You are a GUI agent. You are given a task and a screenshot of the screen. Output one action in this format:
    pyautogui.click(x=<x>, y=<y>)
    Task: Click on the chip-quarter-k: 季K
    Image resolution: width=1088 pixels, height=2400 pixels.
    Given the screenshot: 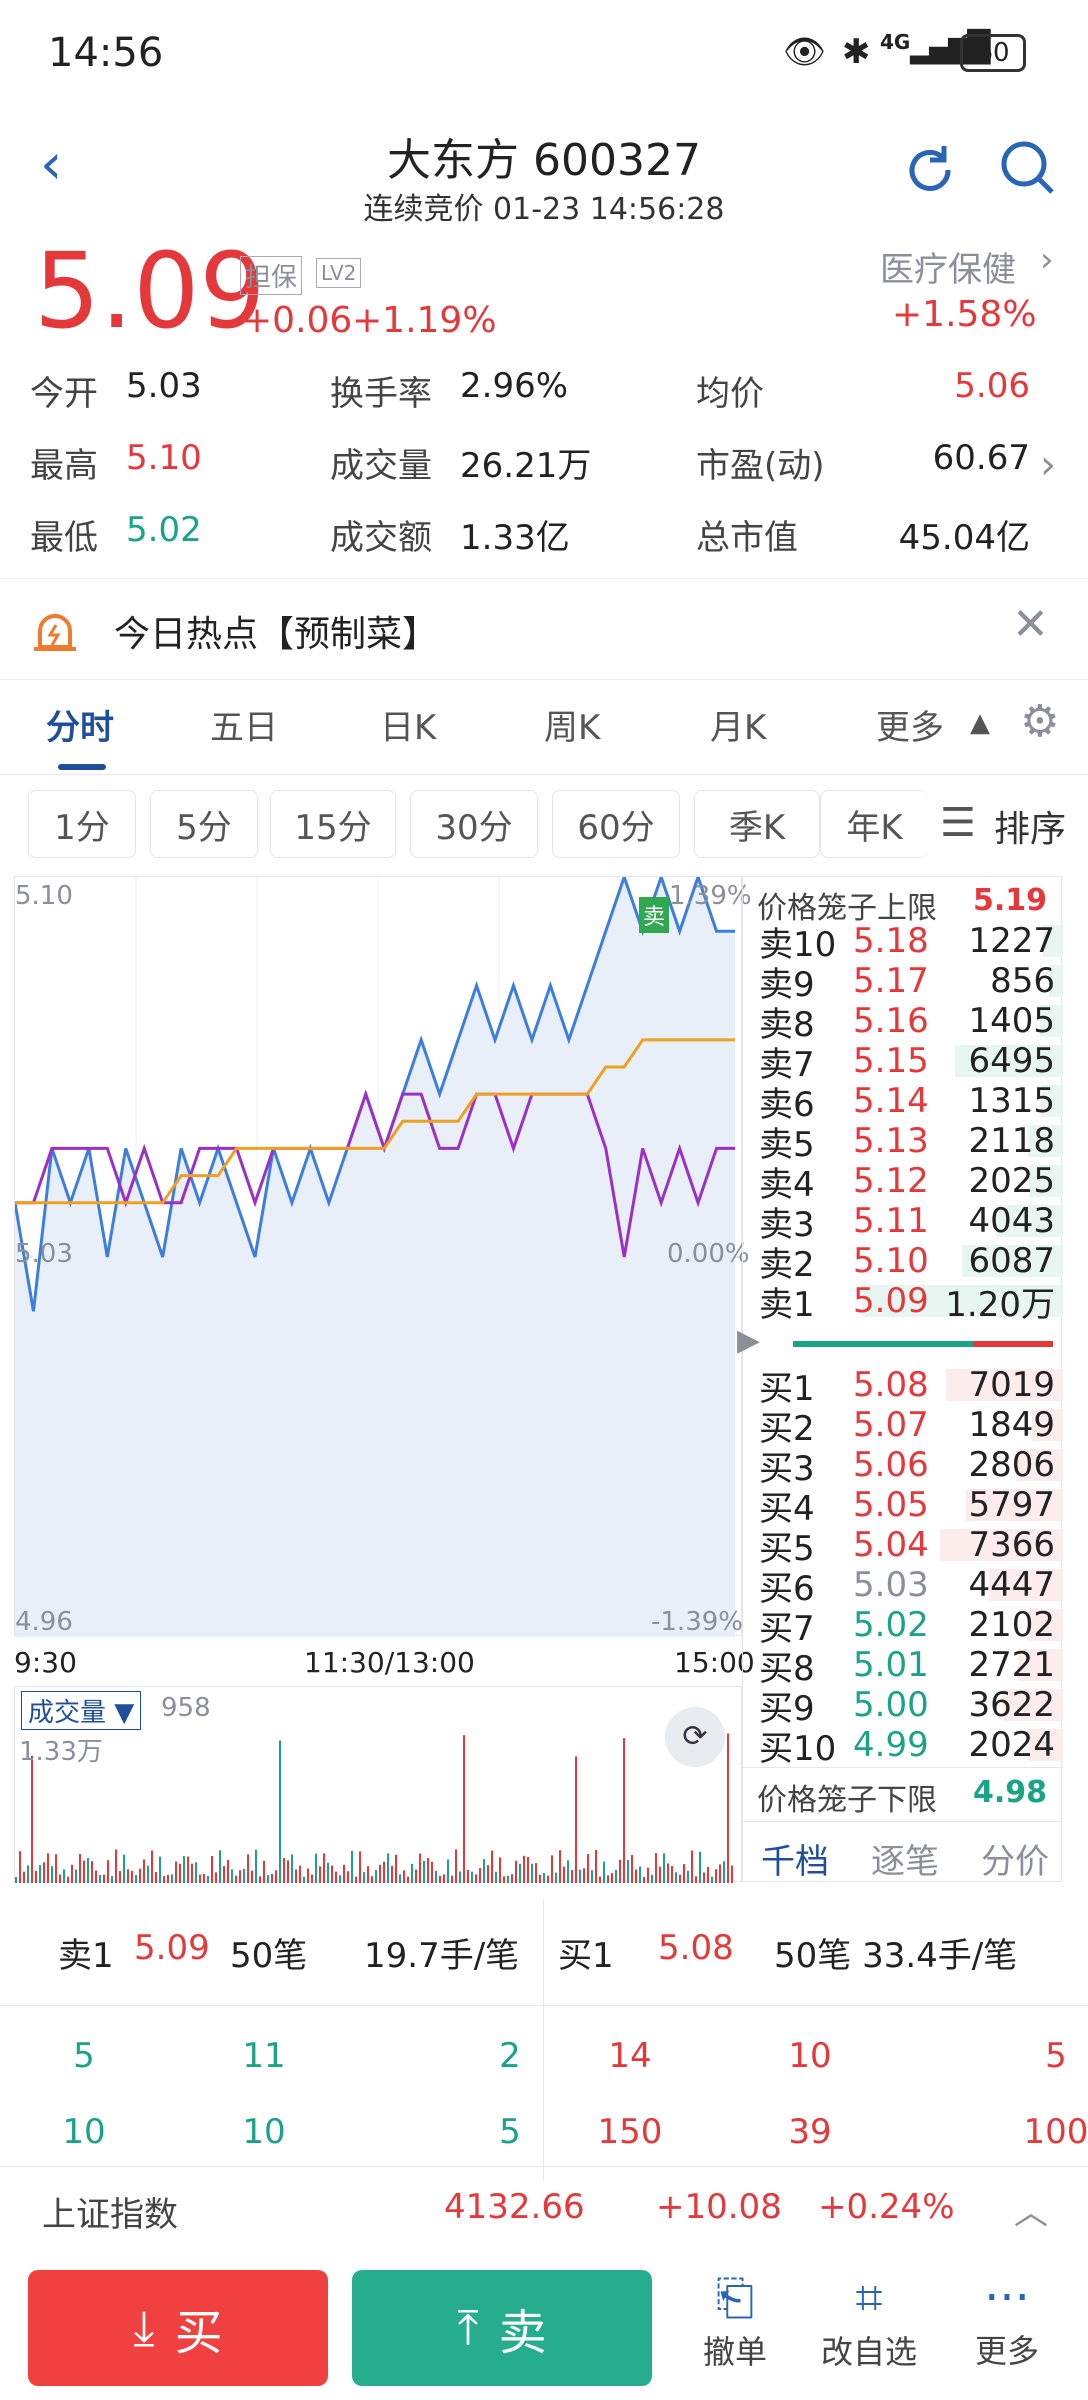 What is the action you would take?
    pyautogui.click(x=757, y=824)
    